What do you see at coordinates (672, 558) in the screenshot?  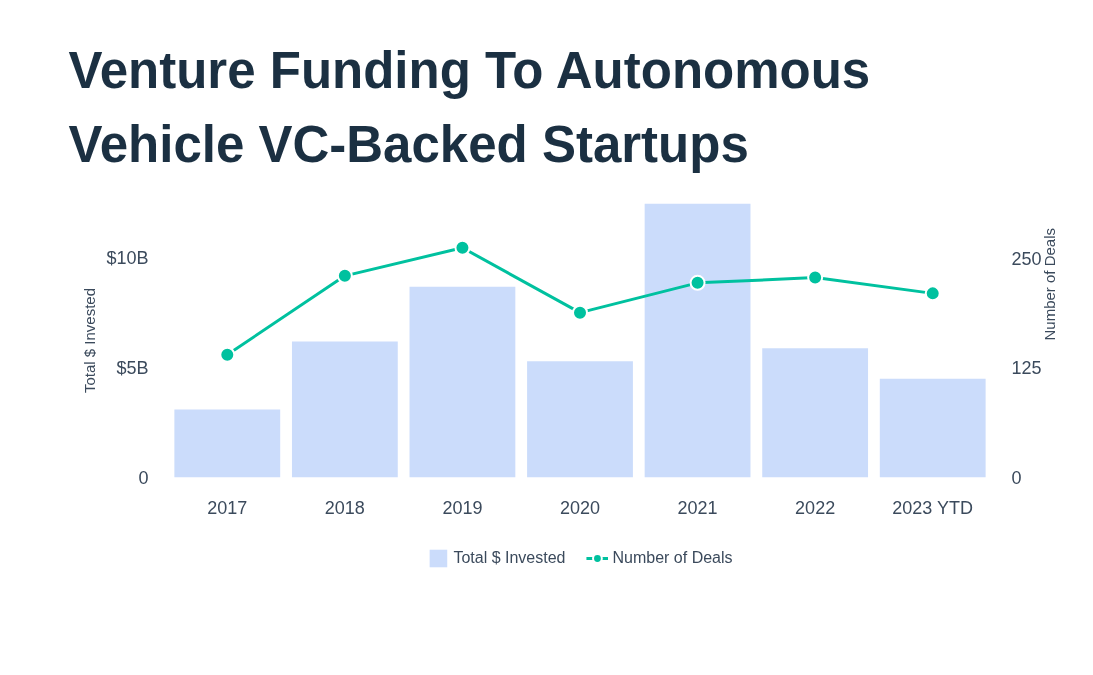 I see `legend-label: Number of Deals` at bounding box center [672, 558].